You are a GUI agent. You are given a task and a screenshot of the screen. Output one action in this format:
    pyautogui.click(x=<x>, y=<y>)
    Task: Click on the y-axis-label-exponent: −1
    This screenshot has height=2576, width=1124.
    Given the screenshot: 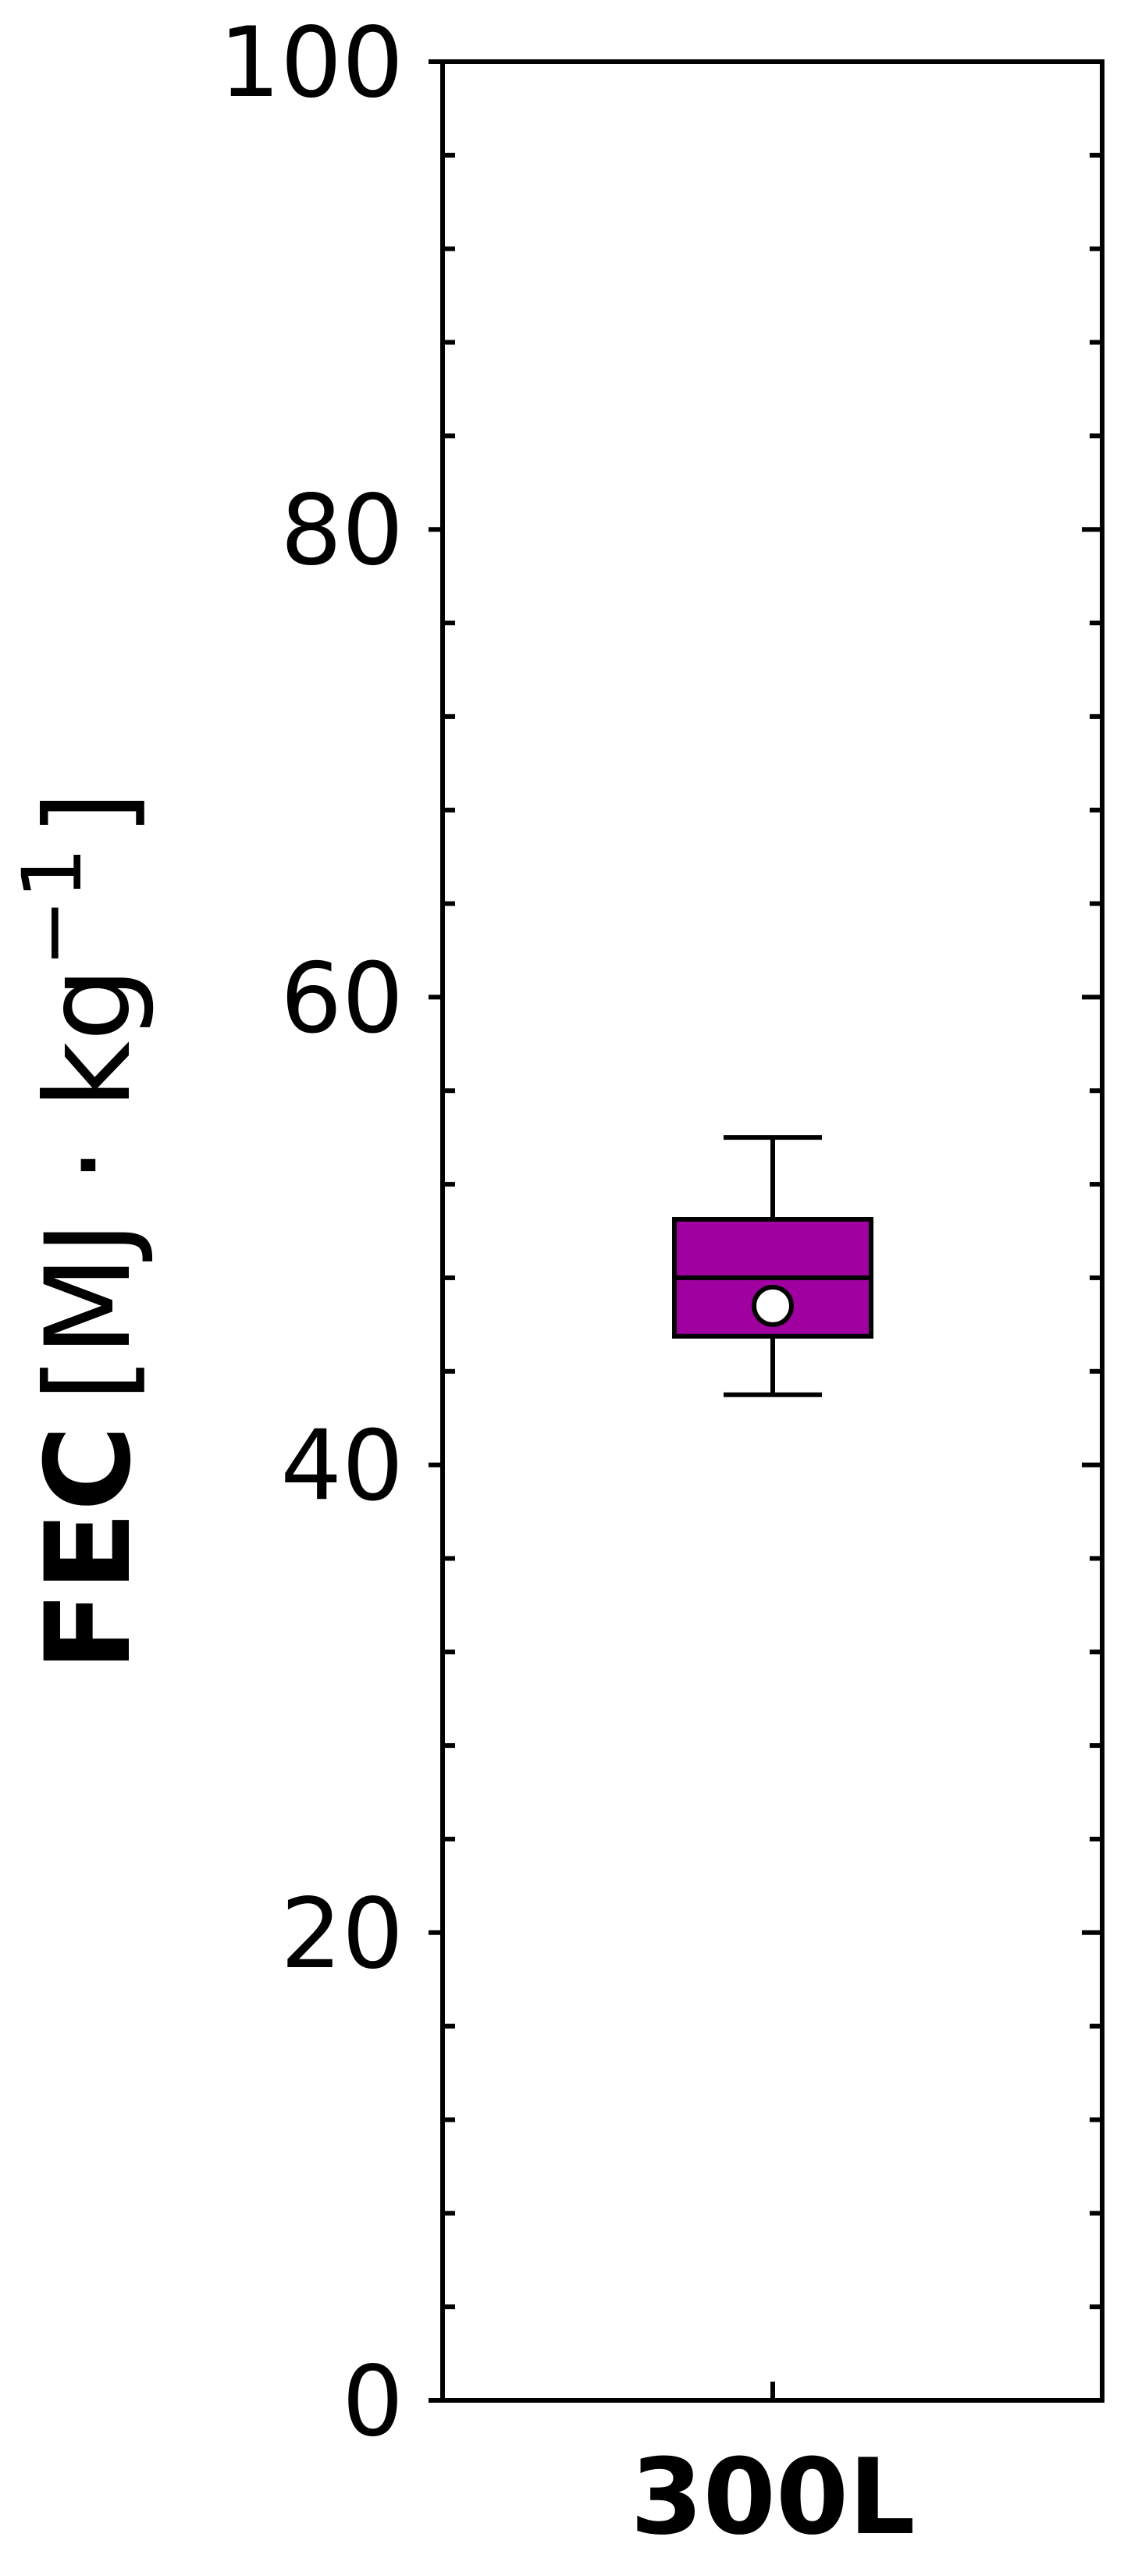 What is the action you would take?
    pyautogui.click(x=52, y=906)
    